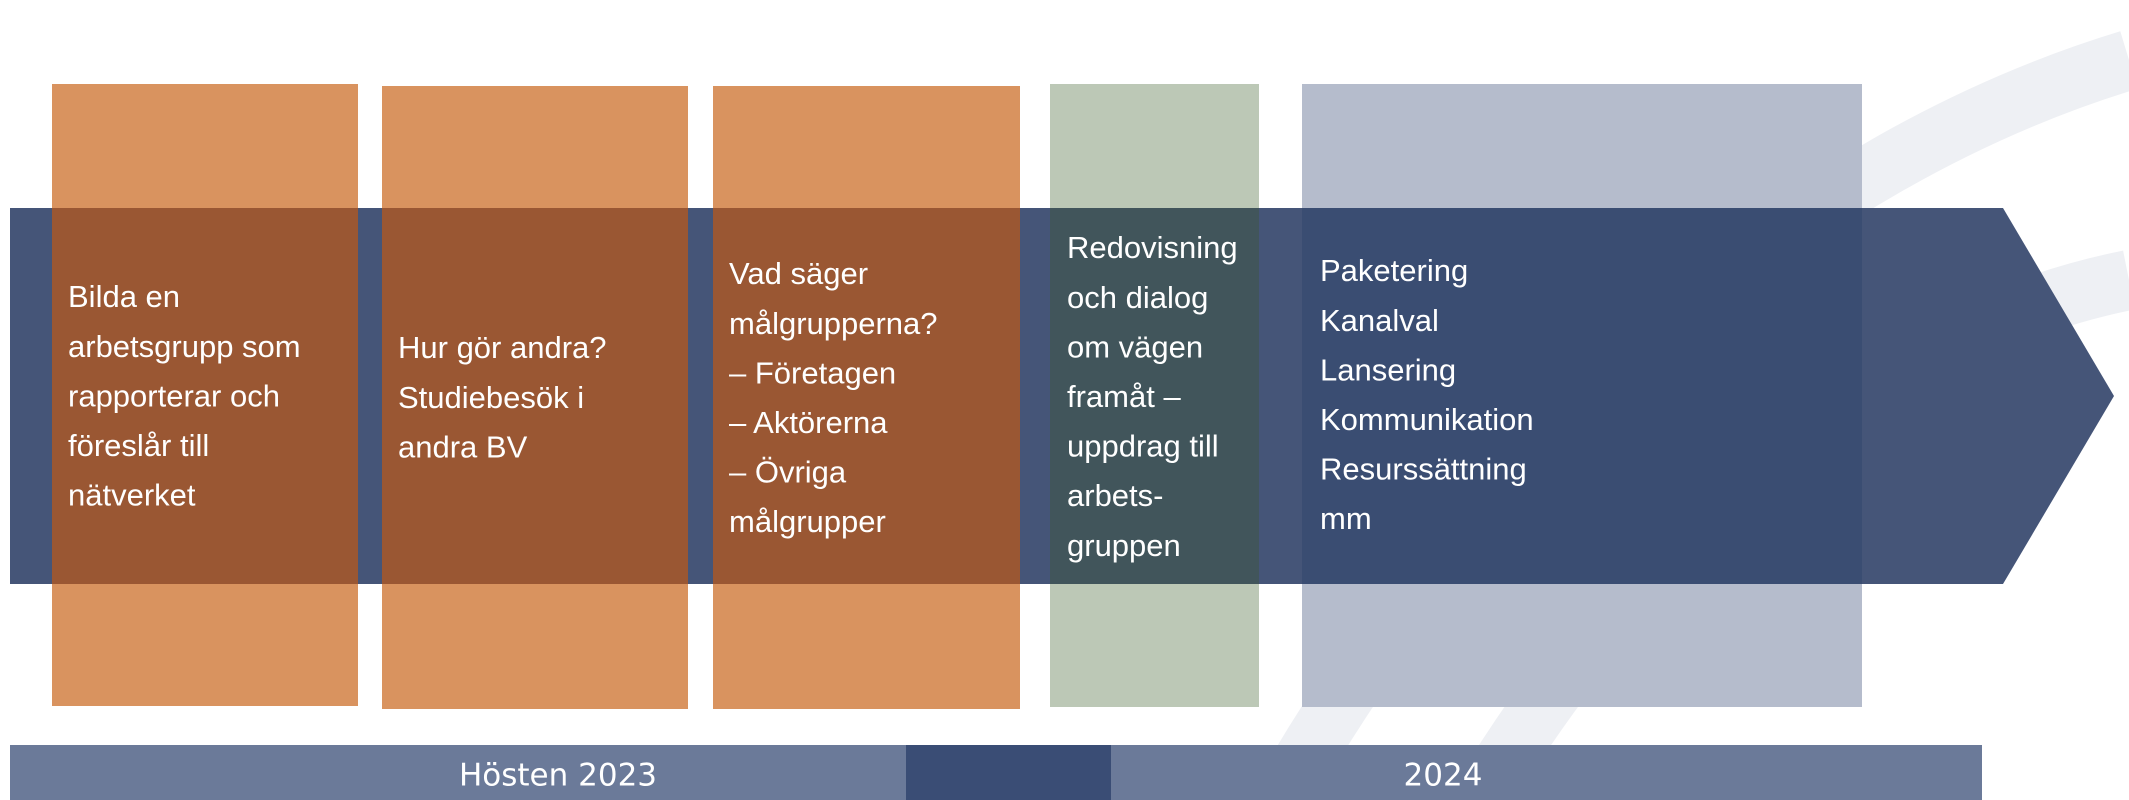 This screenshot has height=800, width=2129. What do you see at coordinates (184, 346) in the screenshot?
I see `step-text: arbetsgrupp som` at bounding box center [184, 346].